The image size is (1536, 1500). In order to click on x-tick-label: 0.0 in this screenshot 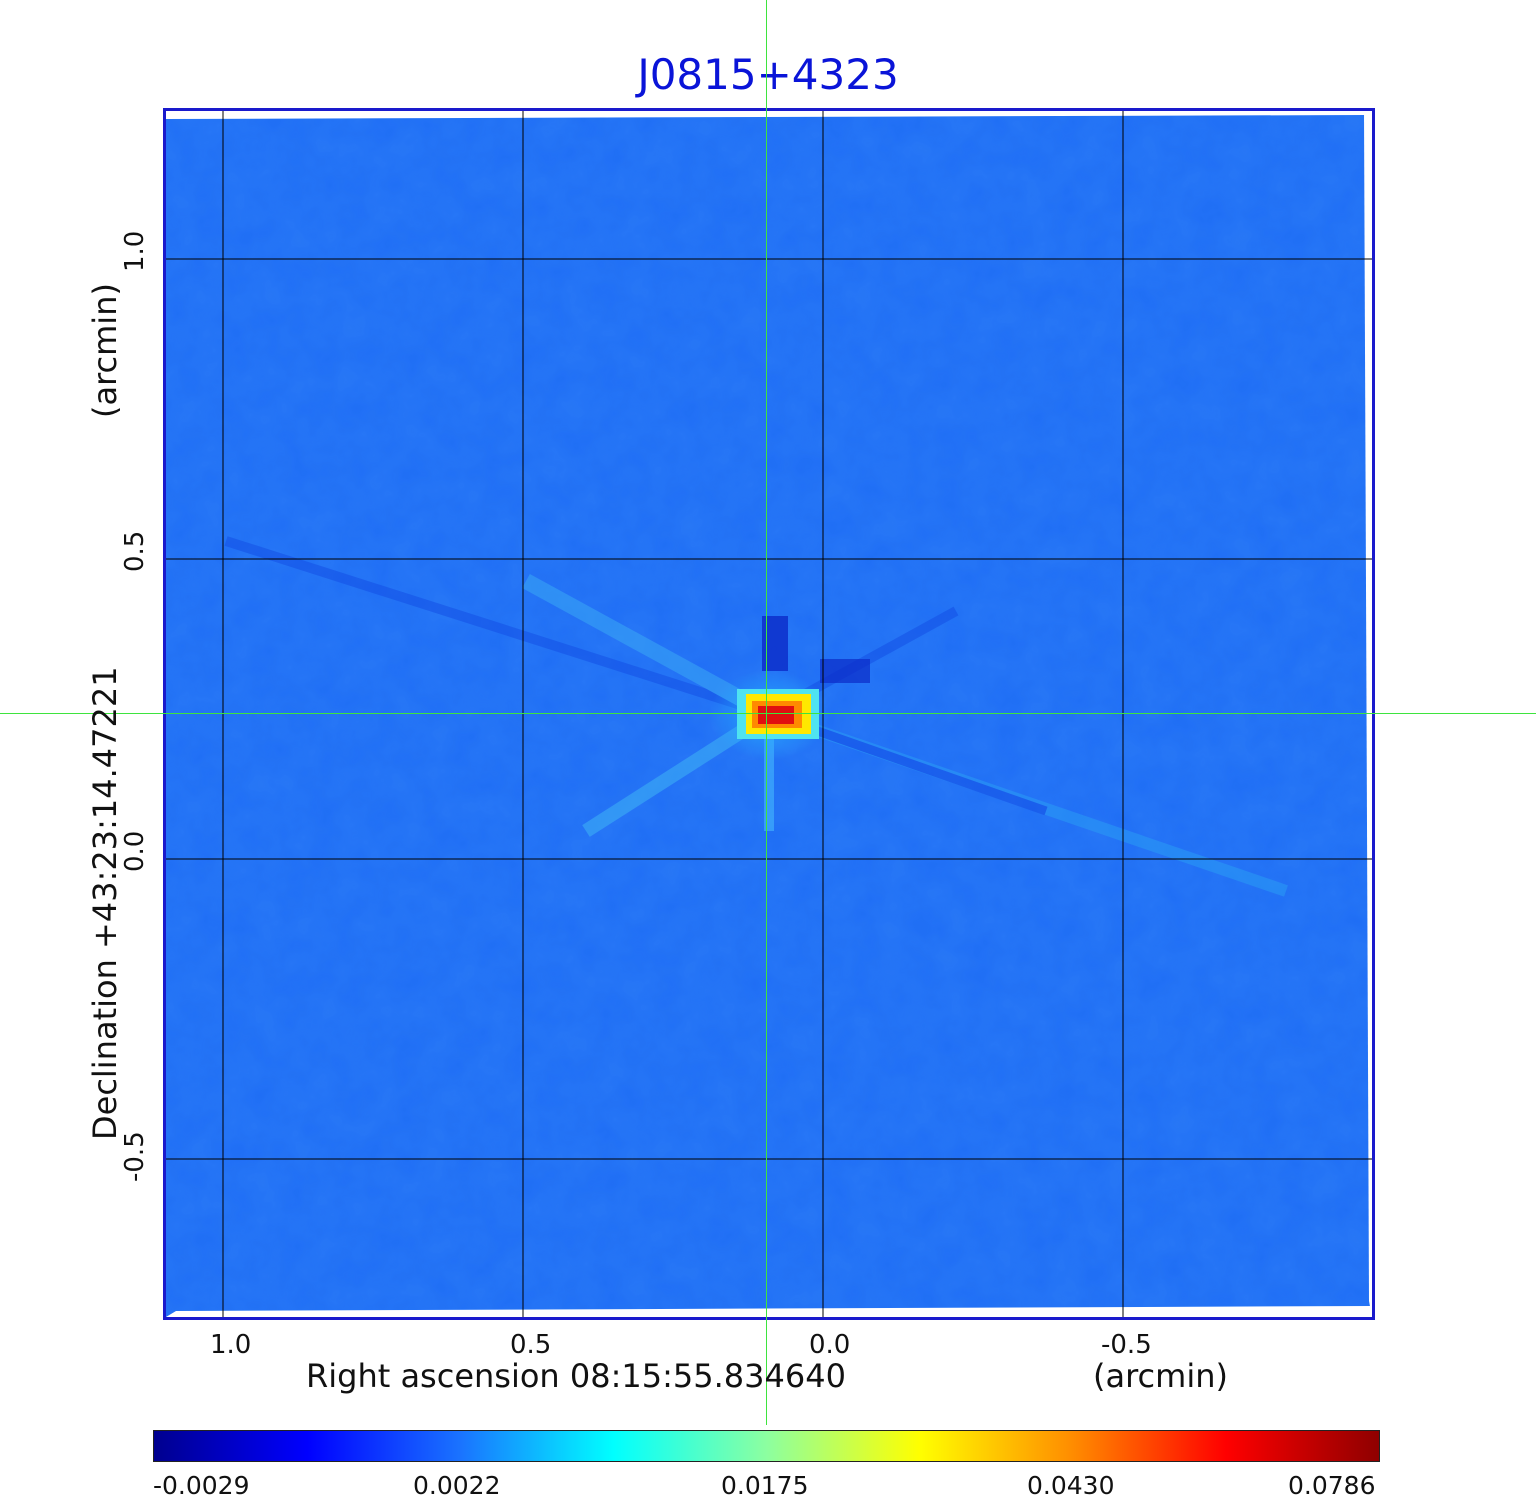, I will do `click(830, 1345)`.